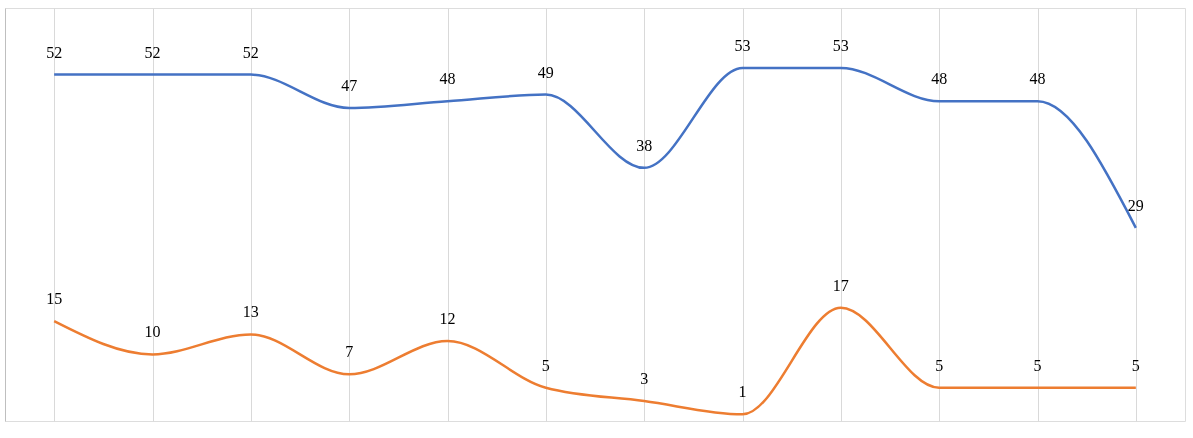  What do you see at coordinates (349, 85) in the screenshot?
I see `data-label: 47` at bounding box center [349, 85].